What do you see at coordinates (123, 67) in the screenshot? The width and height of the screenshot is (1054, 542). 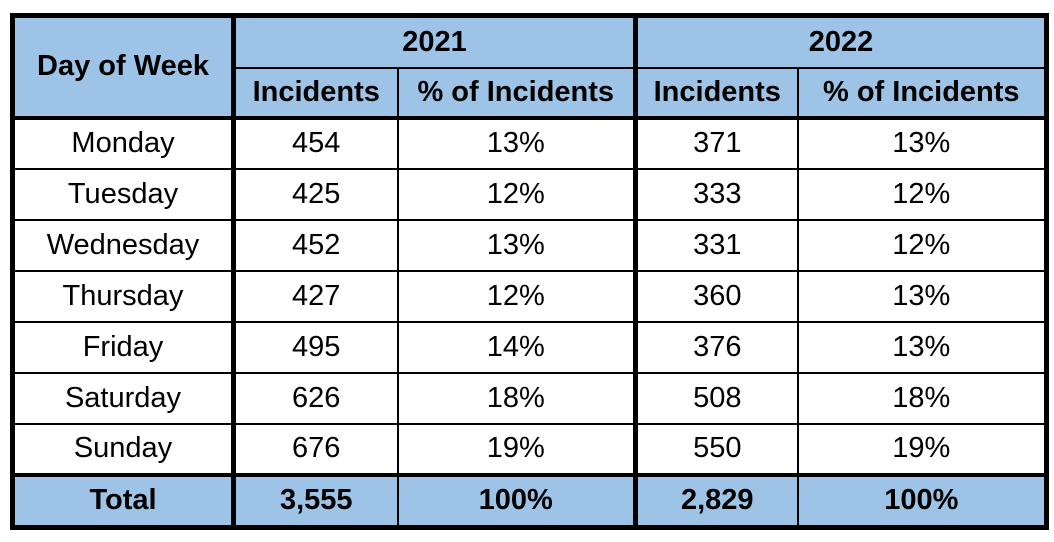 I see `day-of-week-header: Day of Week` at bounding box center [123, 67].